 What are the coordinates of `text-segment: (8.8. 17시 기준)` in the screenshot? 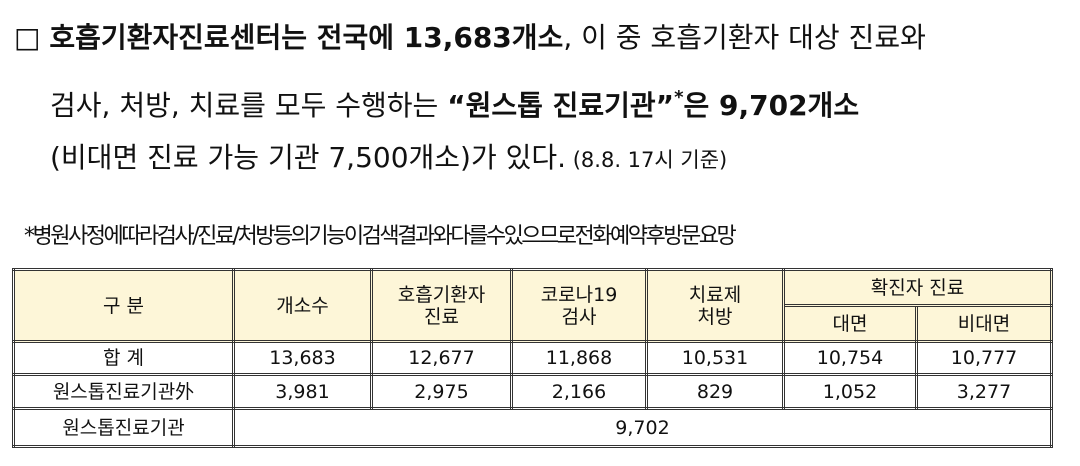 It's located at (647, 160).